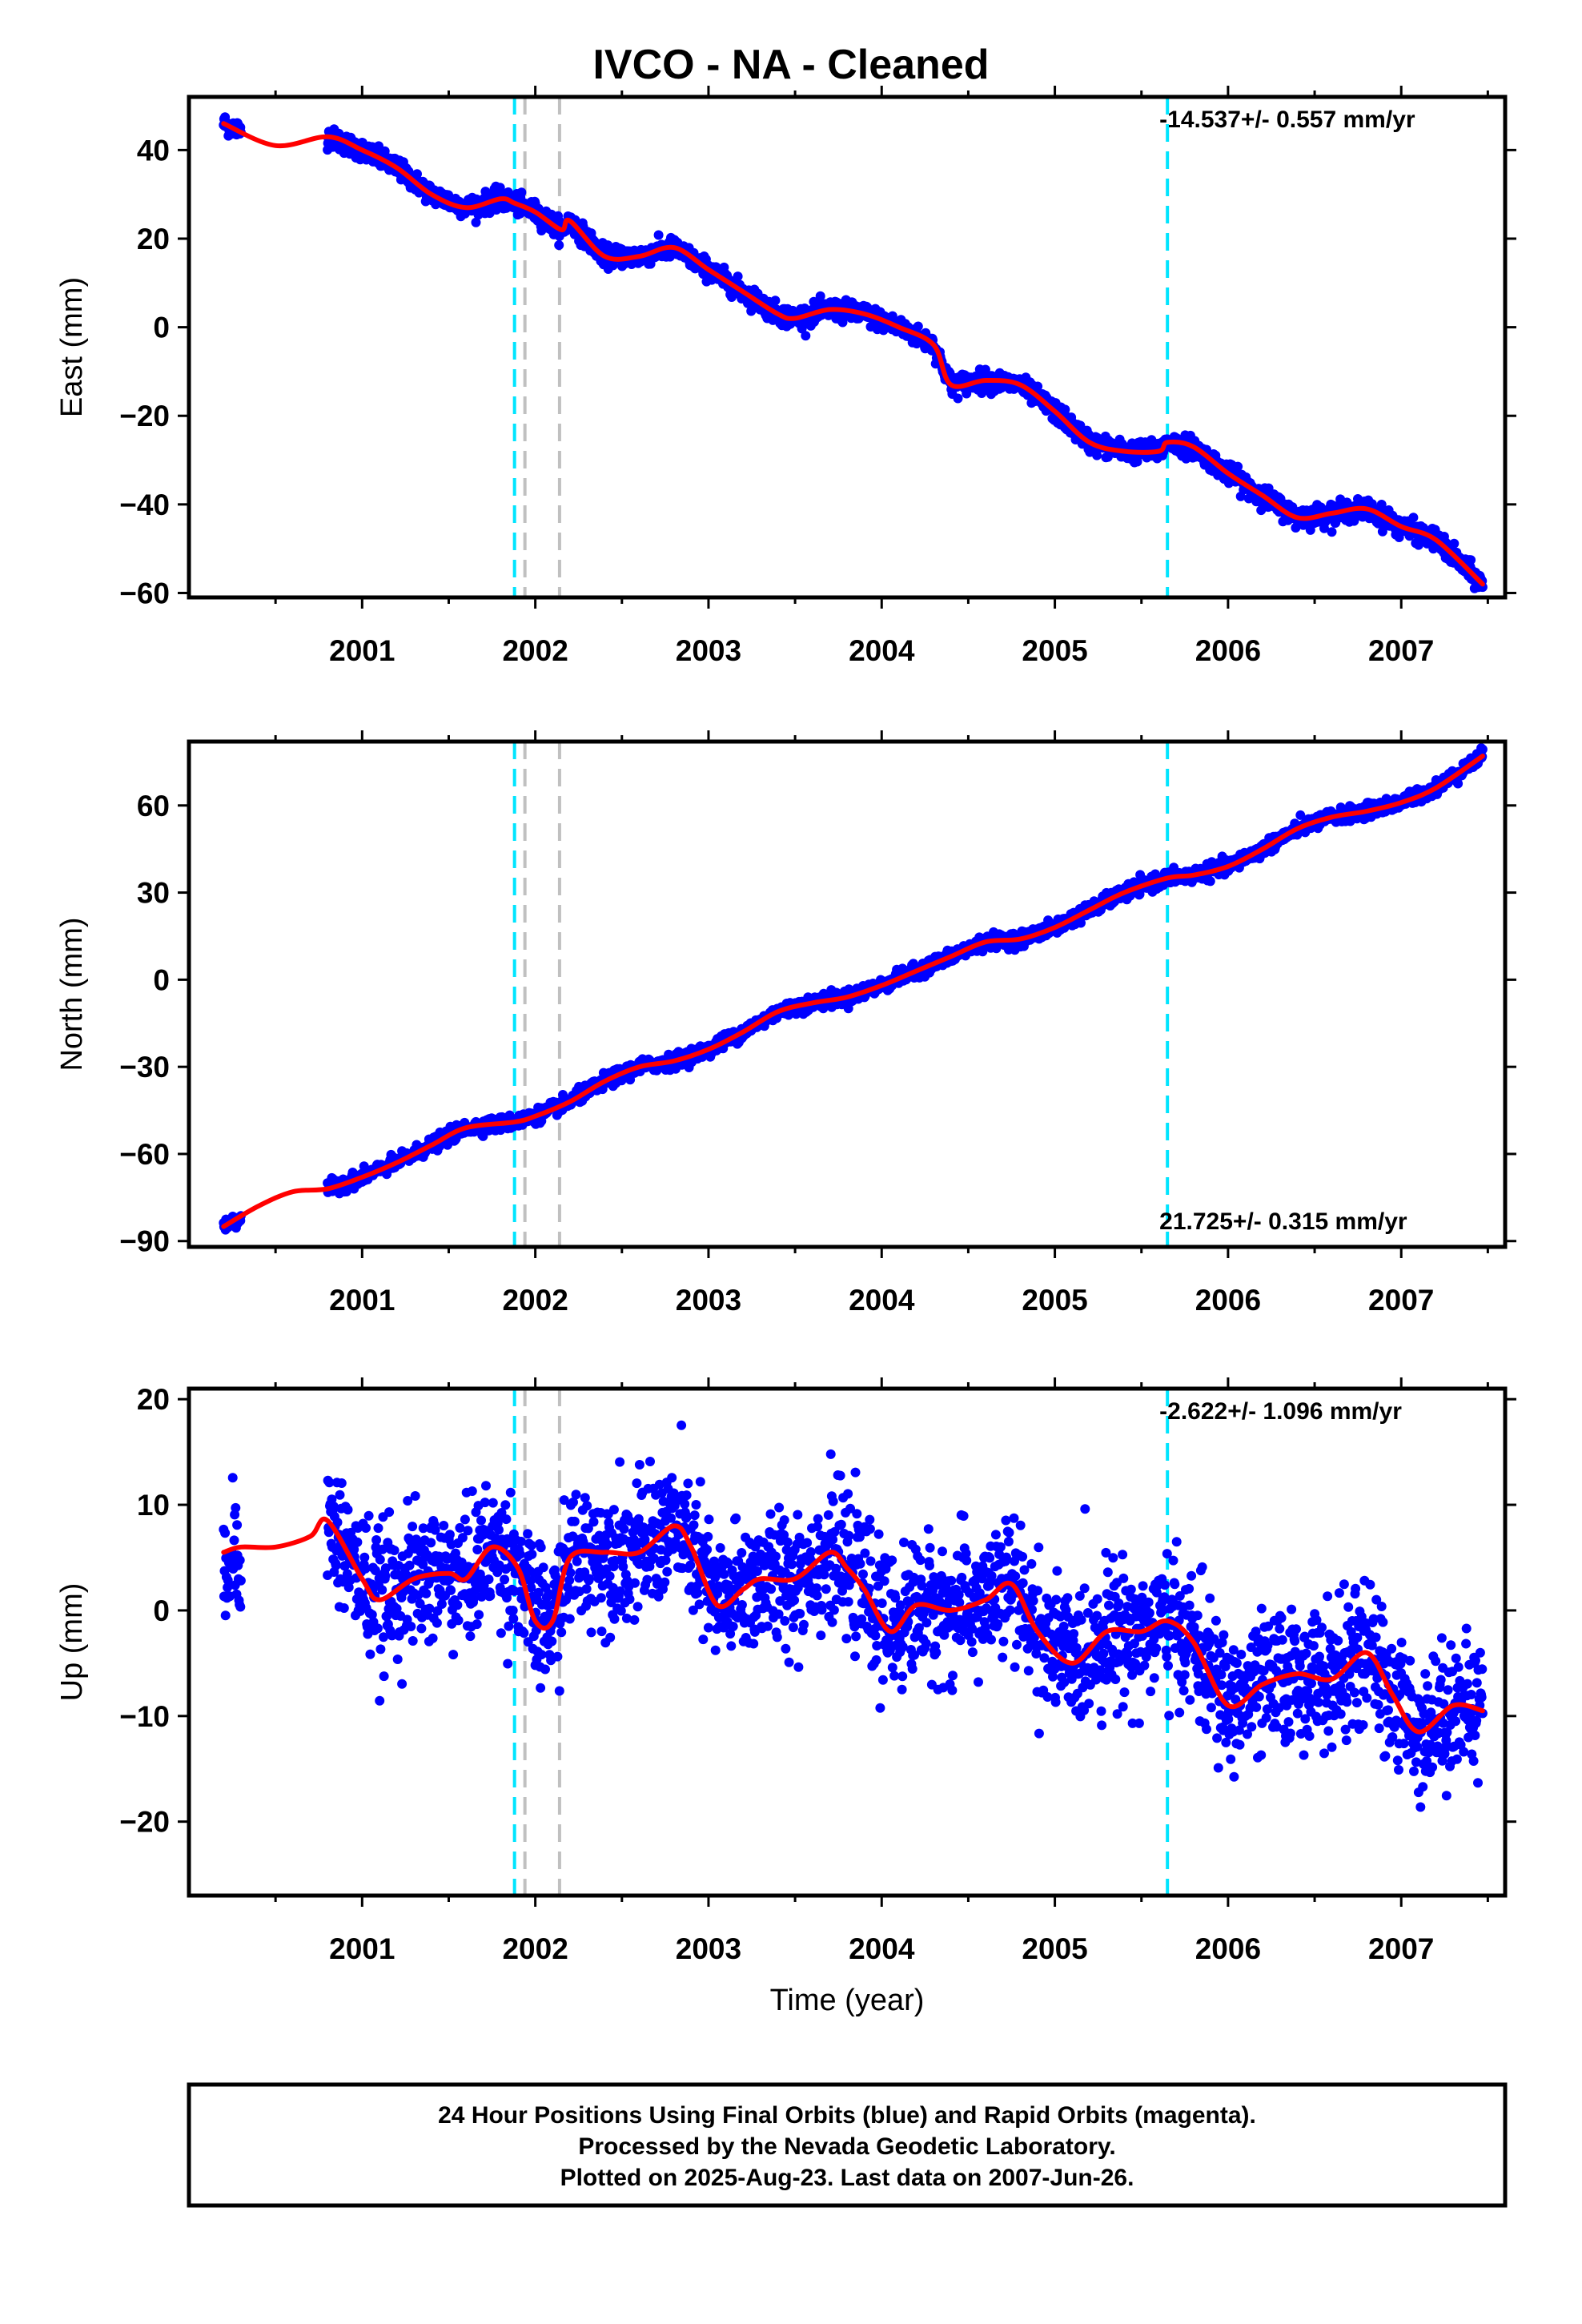  I want to click on x-tick-label: 2002, so click(535, 650).